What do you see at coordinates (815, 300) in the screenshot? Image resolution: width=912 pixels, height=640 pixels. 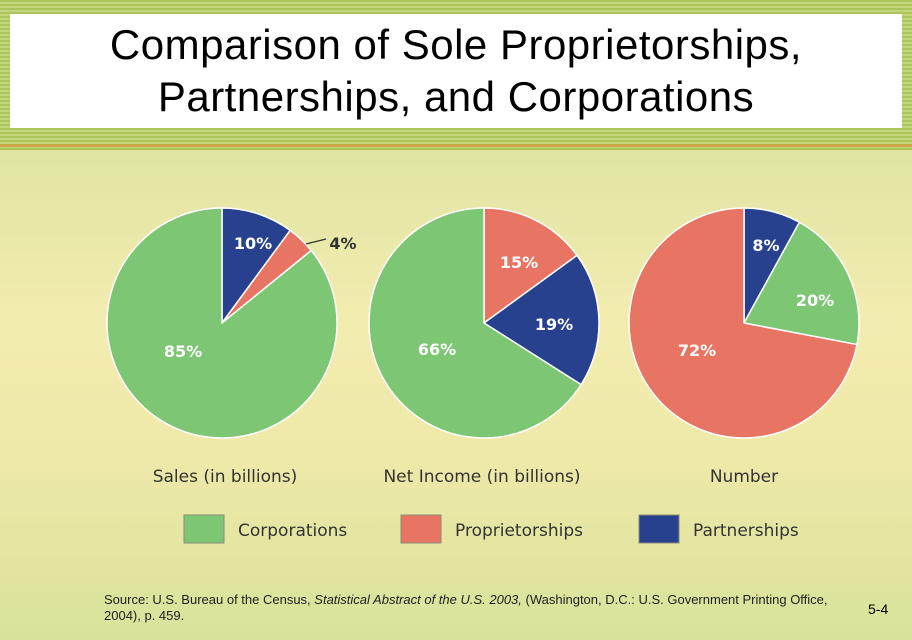 I see `data-label-corporations: 20%` at bounding box center [815, 300].